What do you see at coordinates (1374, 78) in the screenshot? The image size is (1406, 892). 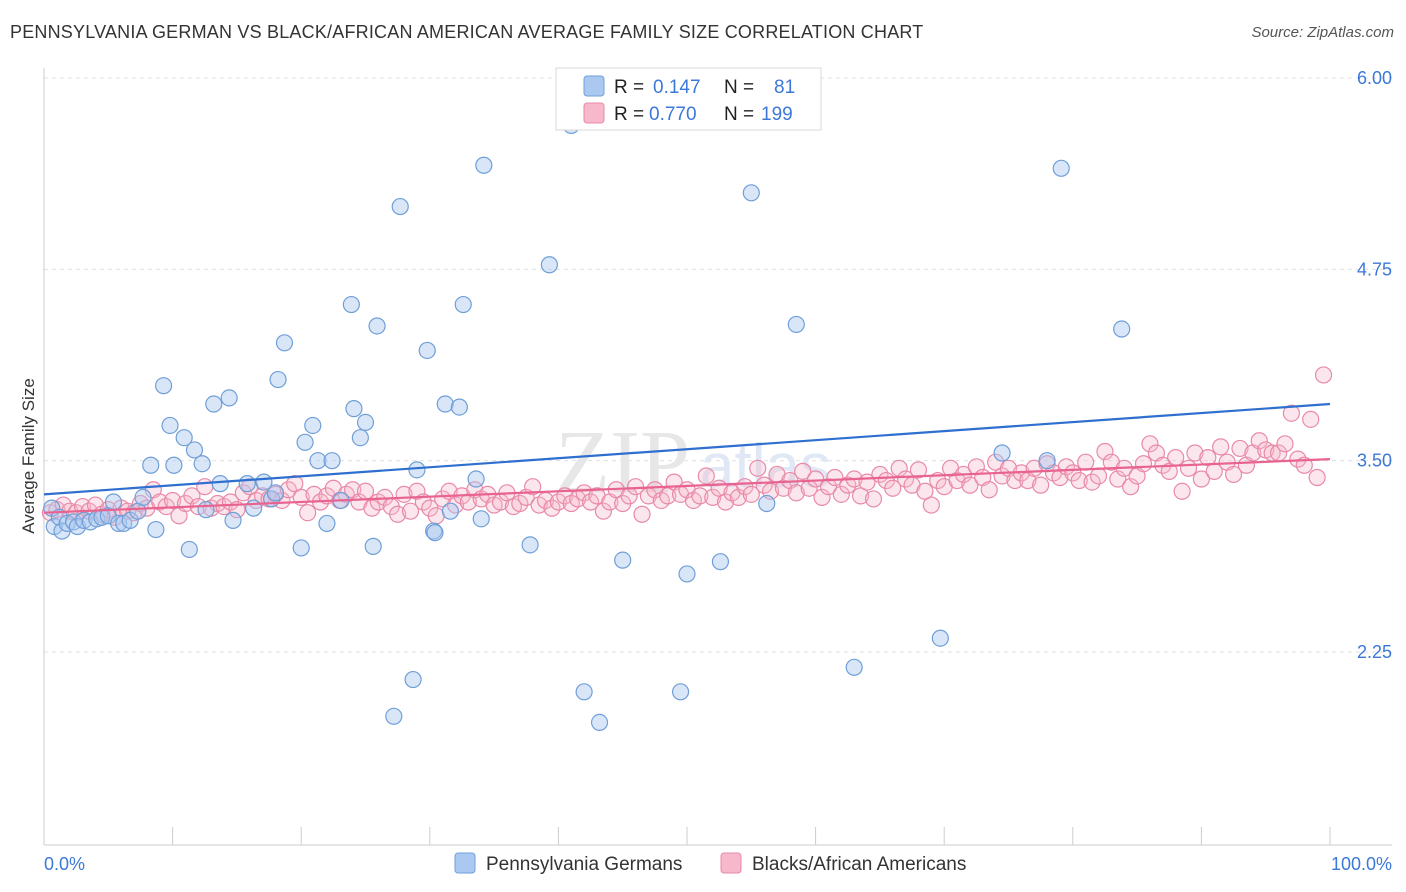 I see `y-tick-label: 6.00` at bounding box center [1374, 78].